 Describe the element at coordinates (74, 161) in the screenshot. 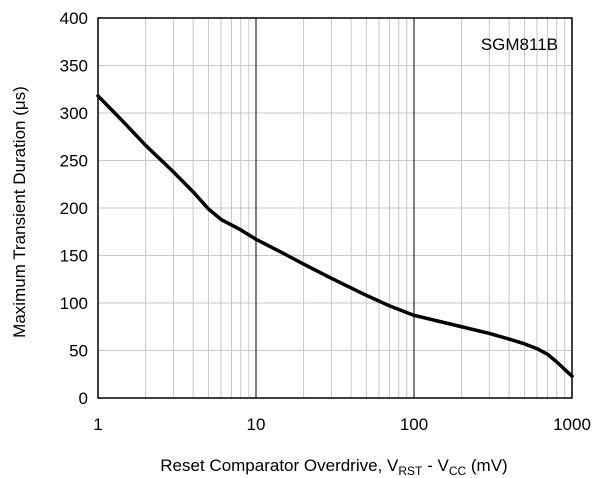

I see `y-tick-label: 250` at that location.